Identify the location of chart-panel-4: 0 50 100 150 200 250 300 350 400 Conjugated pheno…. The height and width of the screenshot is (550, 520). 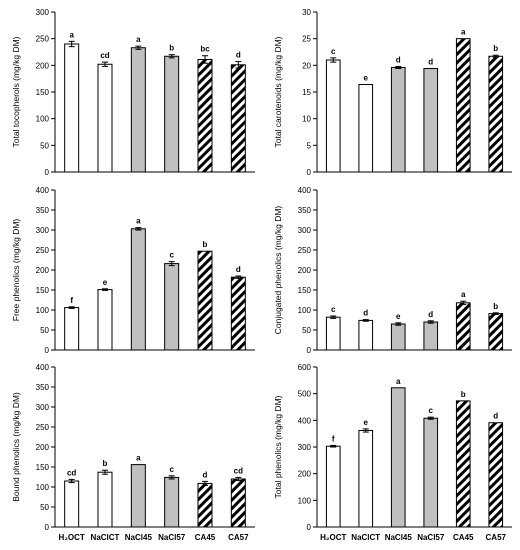
(392, 270).